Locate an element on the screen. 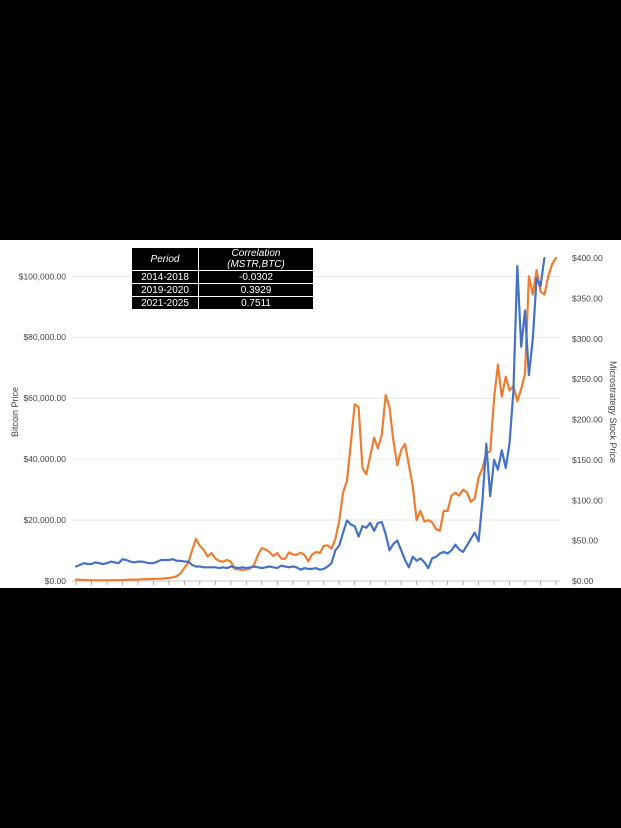  correlation-cell: -0.0302 is located at coordinates (256, 277).